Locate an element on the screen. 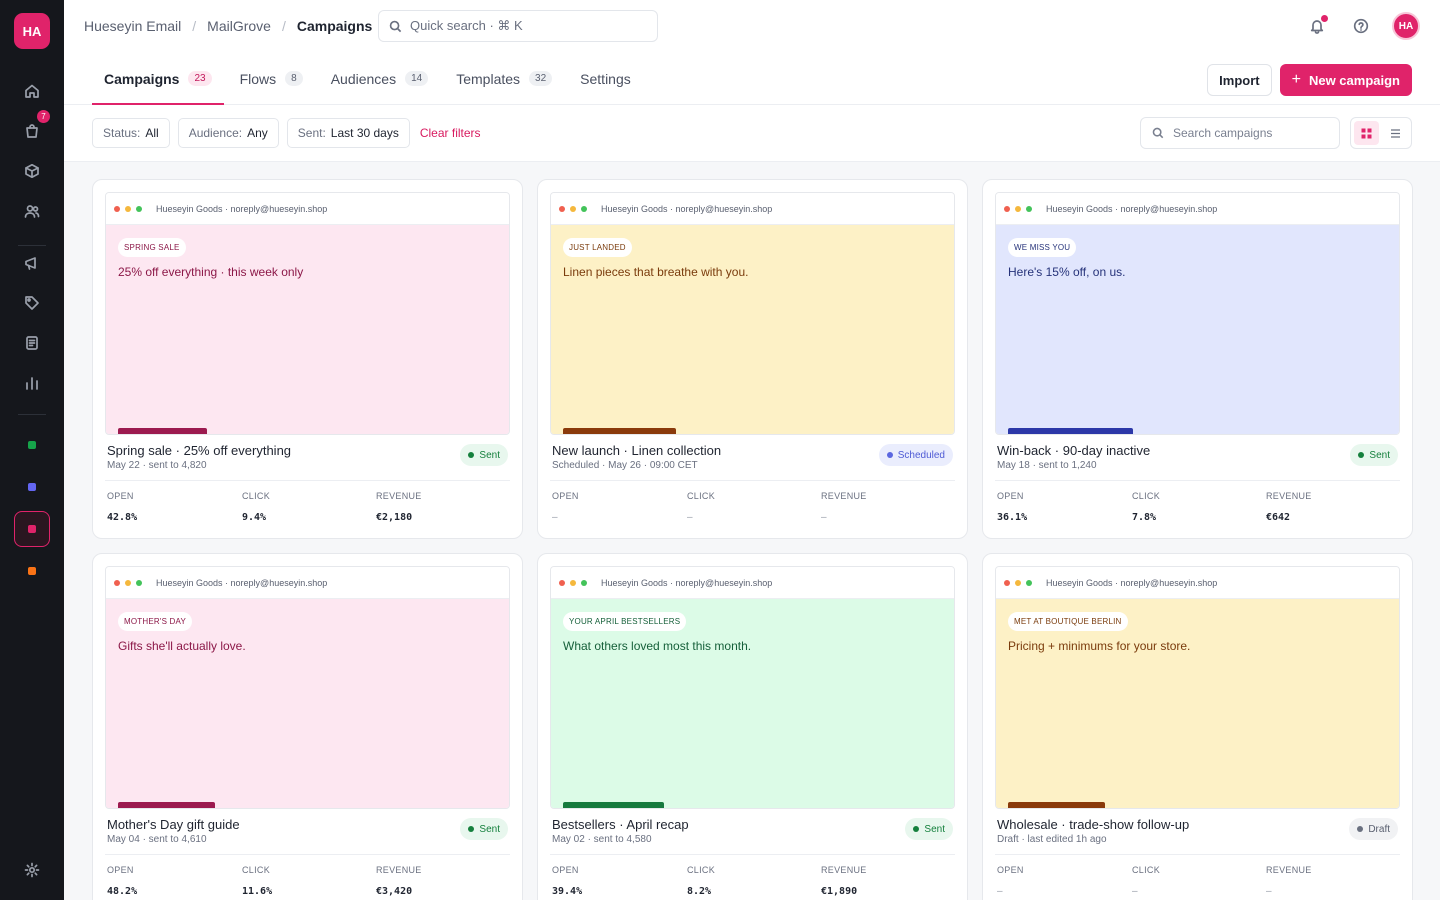 The width and height of the screenshot is (1440, 900). email-tag: JUST LANDED is located at coordinates (597, 247).